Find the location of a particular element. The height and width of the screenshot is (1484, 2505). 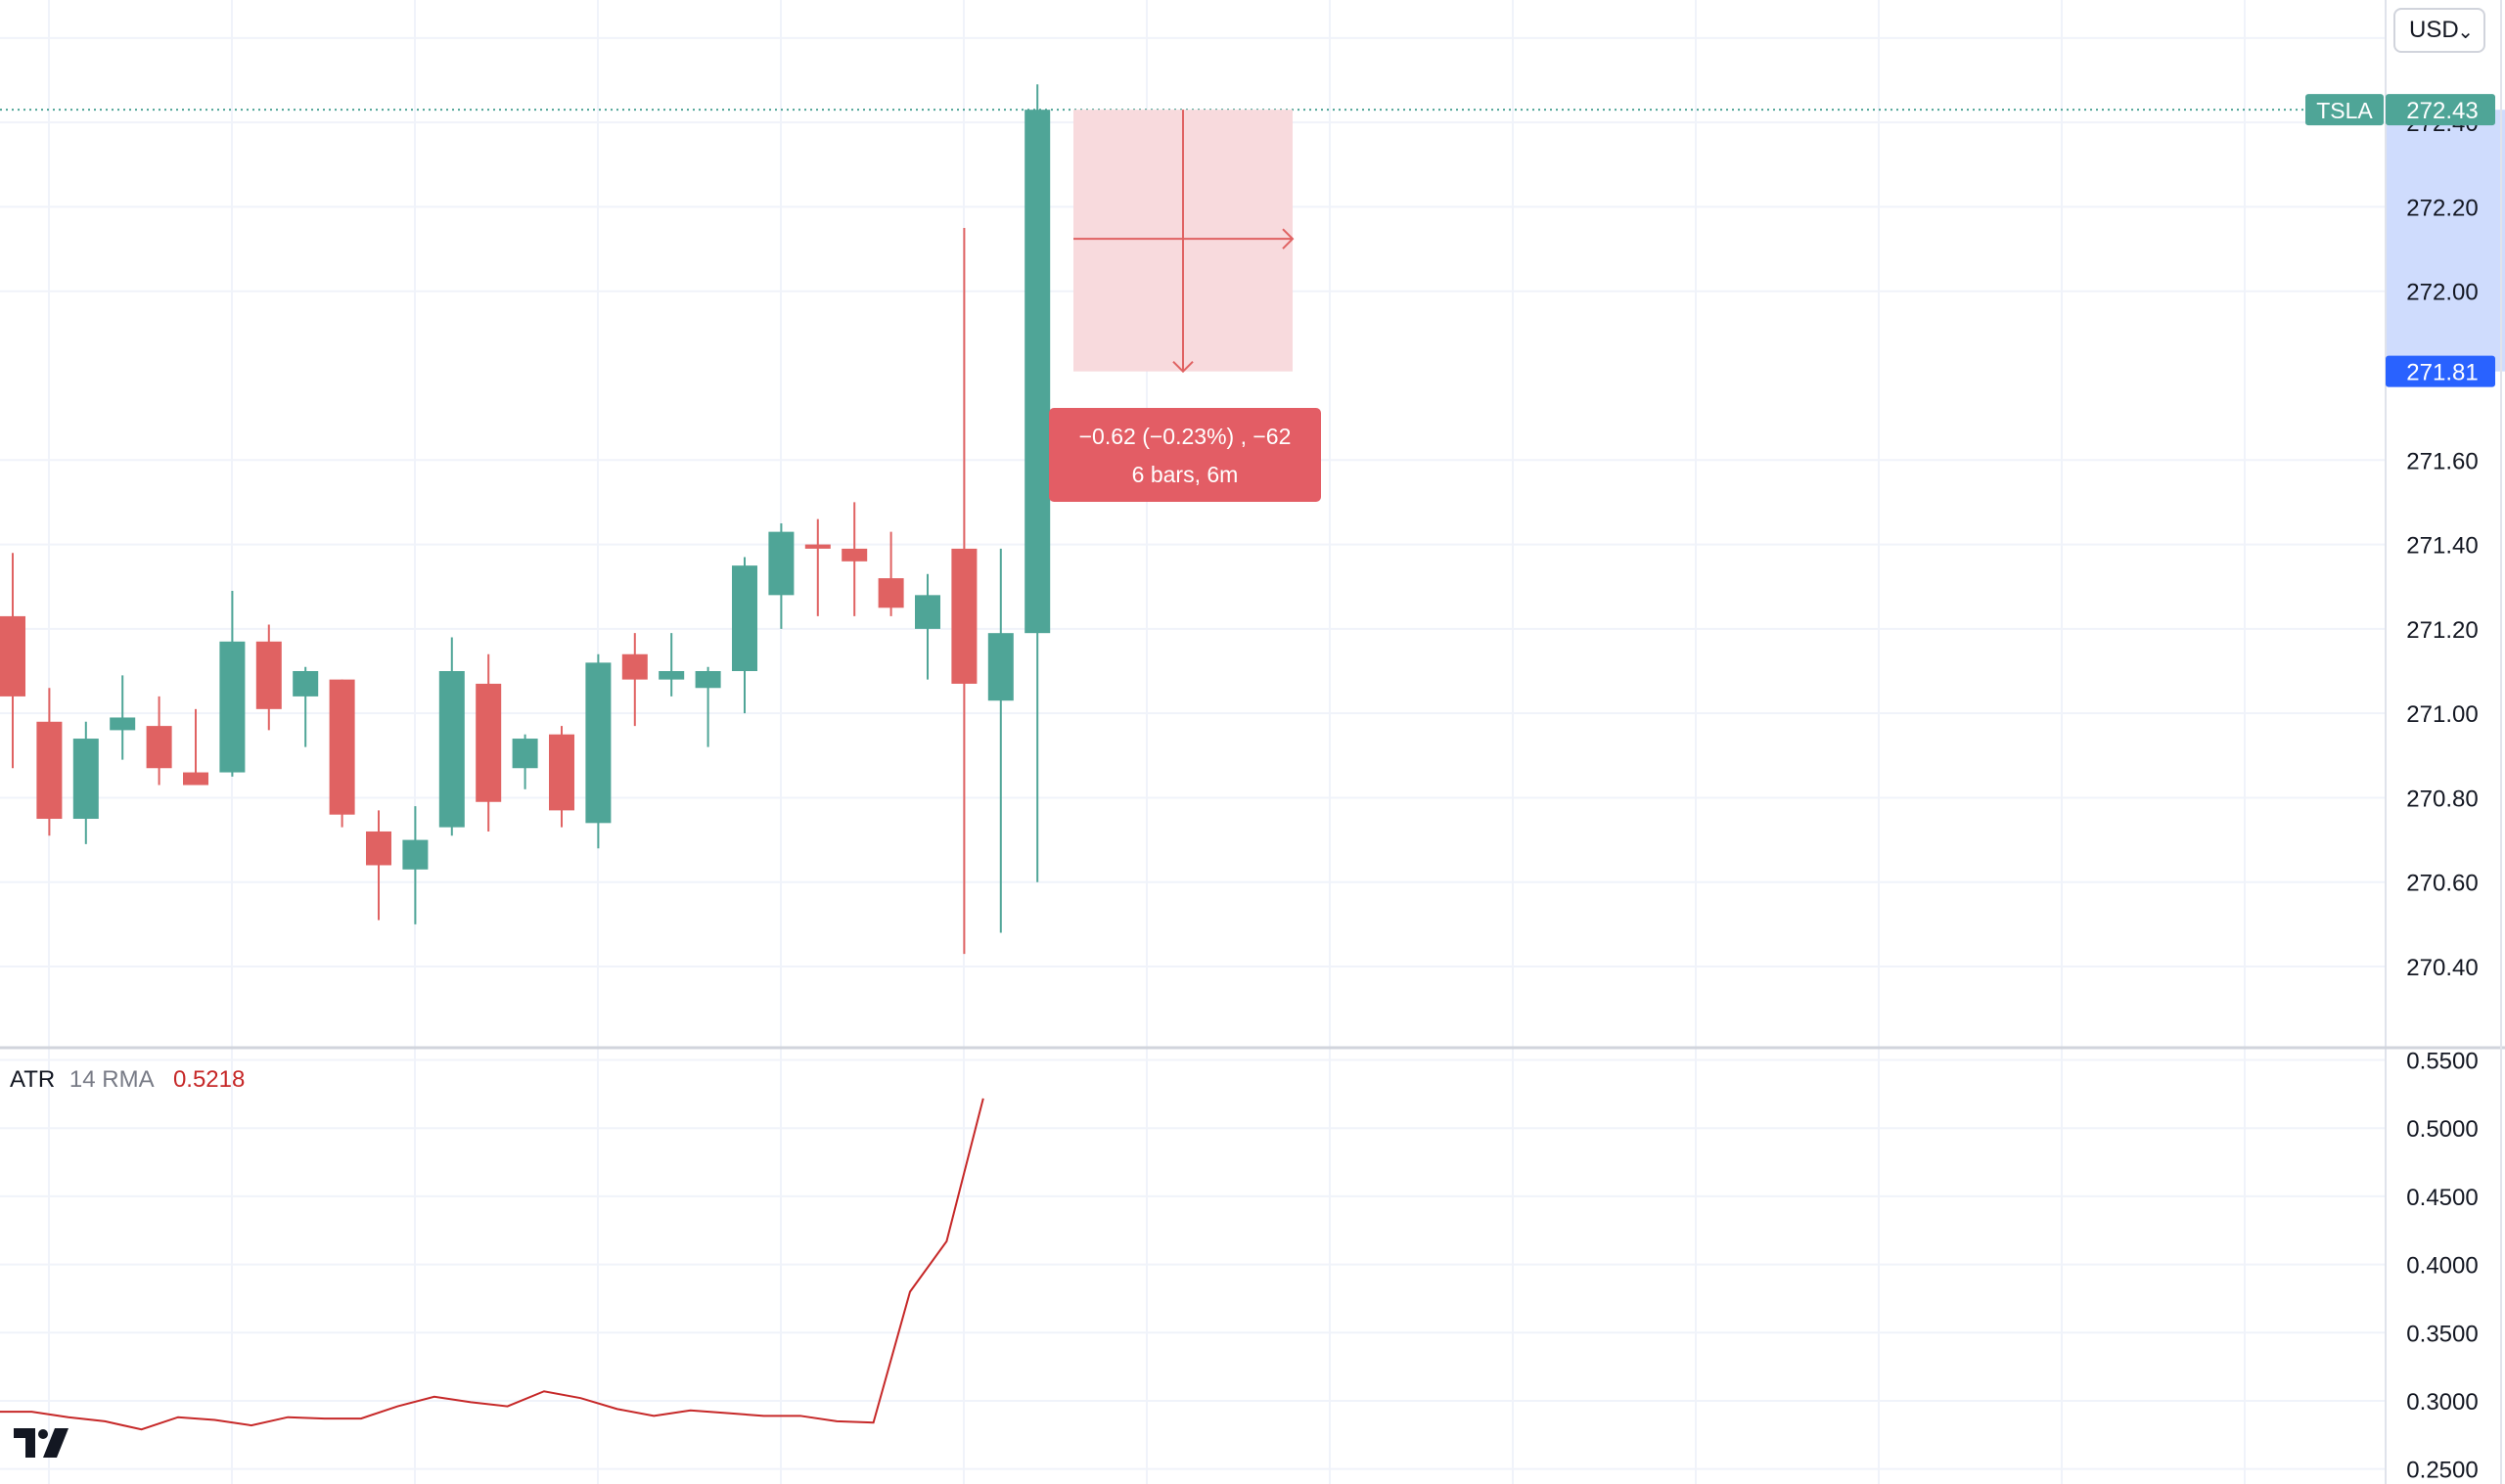

price-range-highlight is located at coordinates (2445, 241).